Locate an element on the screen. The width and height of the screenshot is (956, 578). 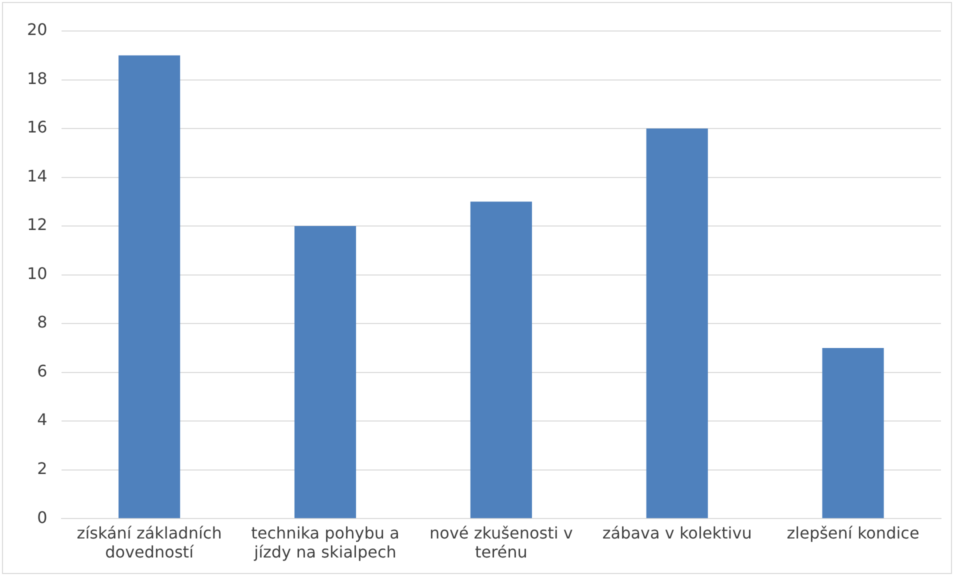
y-tick-label: 14 is located at coordinates (37, 176).